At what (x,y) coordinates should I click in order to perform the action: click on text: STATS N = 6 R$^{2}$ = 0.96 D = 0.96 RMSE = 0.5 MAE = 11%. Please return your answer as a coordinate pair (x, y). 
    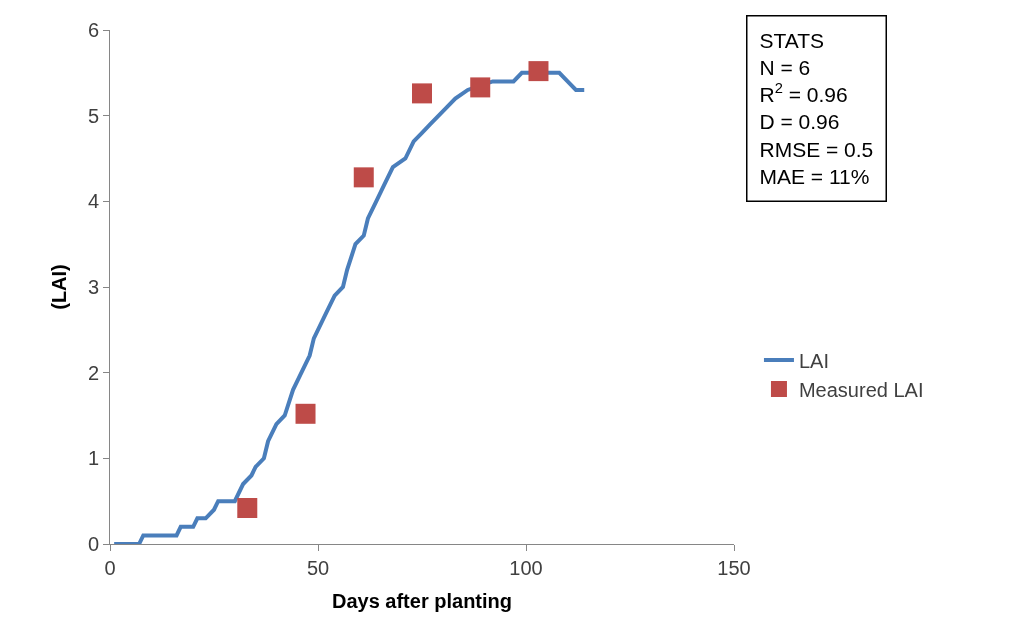
    Looking at the image, I should click on (816, 108).